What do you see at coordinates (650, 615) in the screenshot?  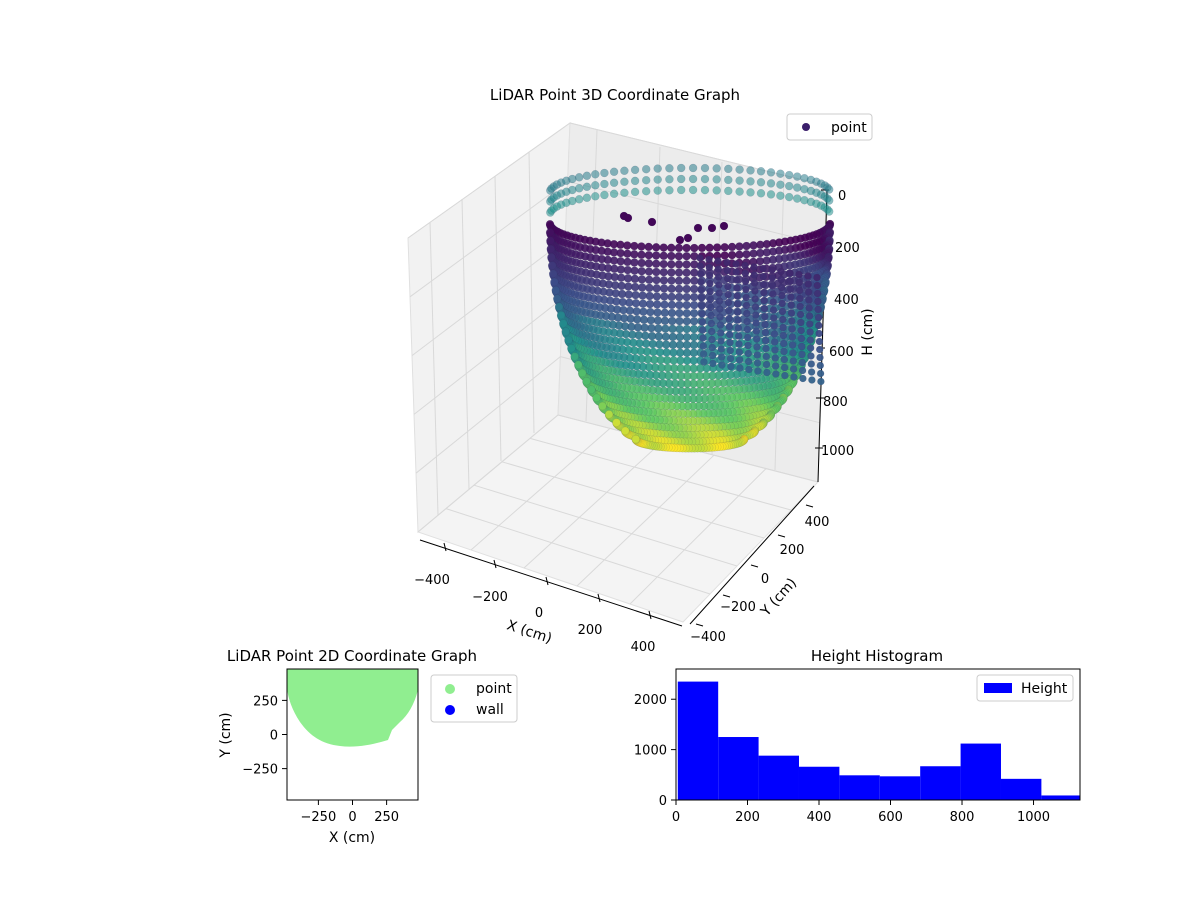 I see `x-tick-3d` at bounding box center [650, 615].